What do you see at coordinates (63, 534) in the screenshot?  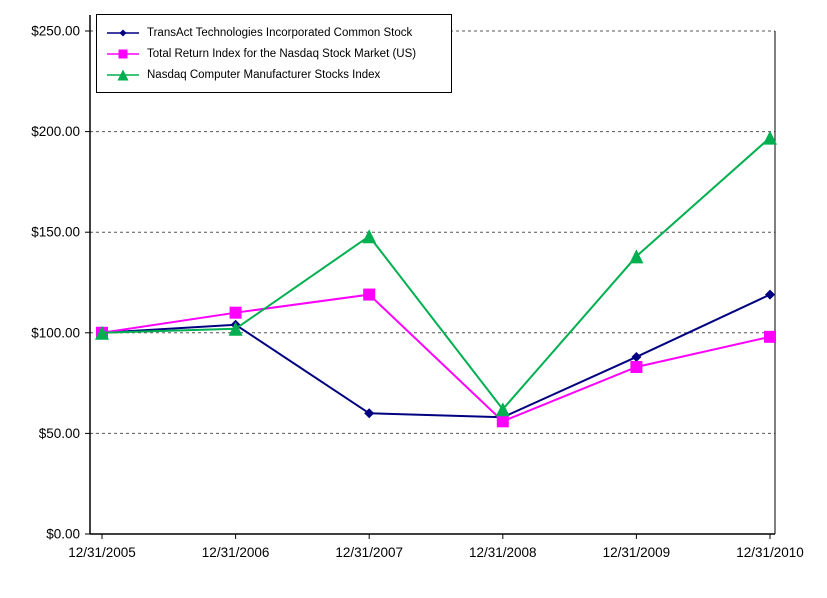 I see `svg-text: $0.00` at bounding box center [63, 534].